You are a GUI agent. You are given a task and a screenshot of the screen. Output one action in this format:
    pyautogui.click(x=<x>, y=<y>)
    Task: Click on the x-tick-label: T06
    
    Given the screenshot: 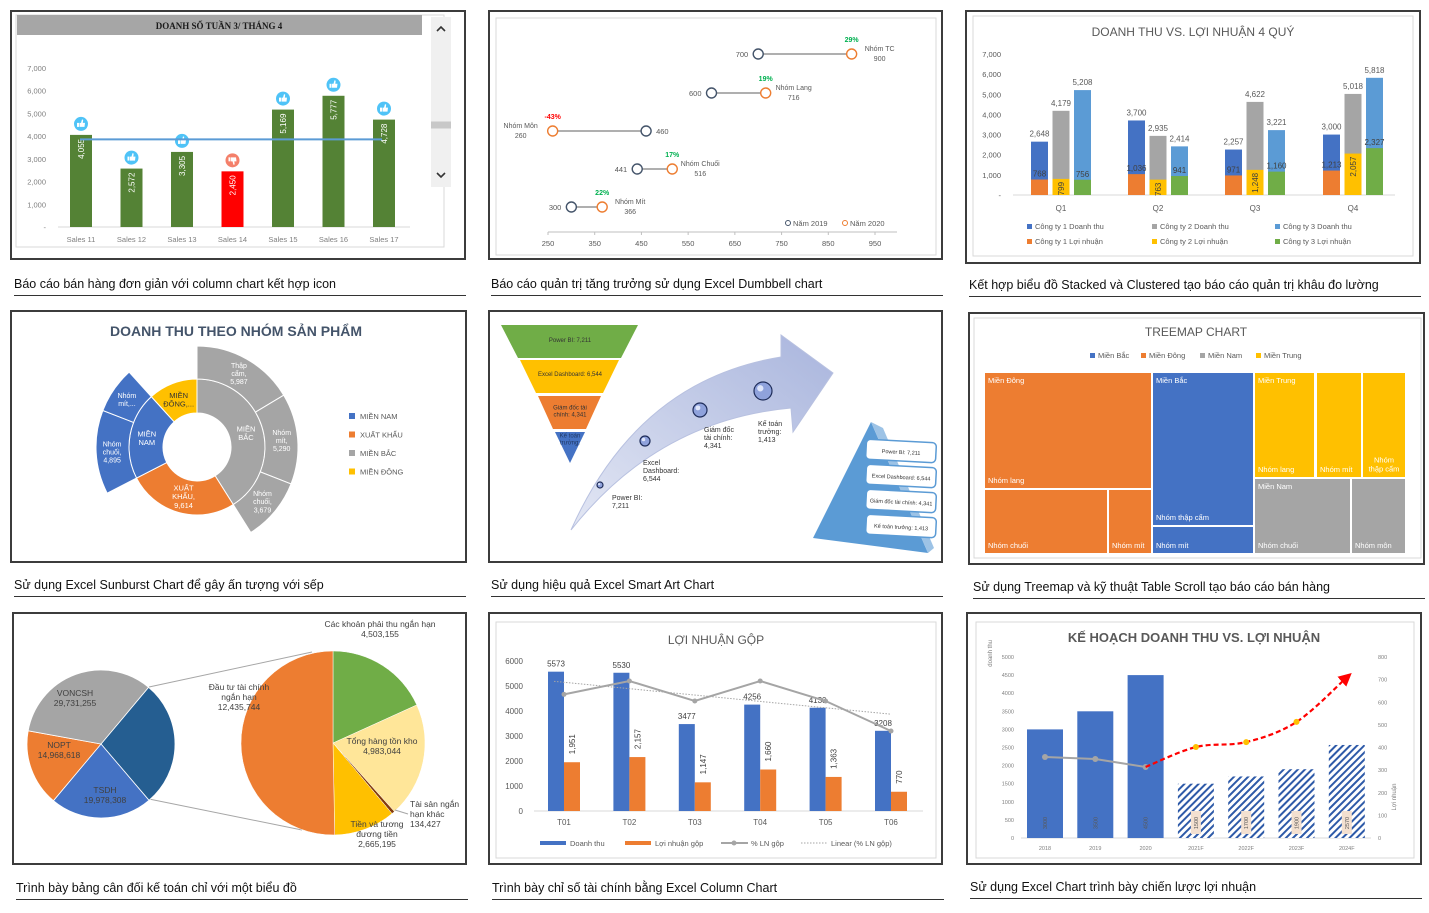 What is the action you would take?
    pyautogui.click(x=891, y=822)
    